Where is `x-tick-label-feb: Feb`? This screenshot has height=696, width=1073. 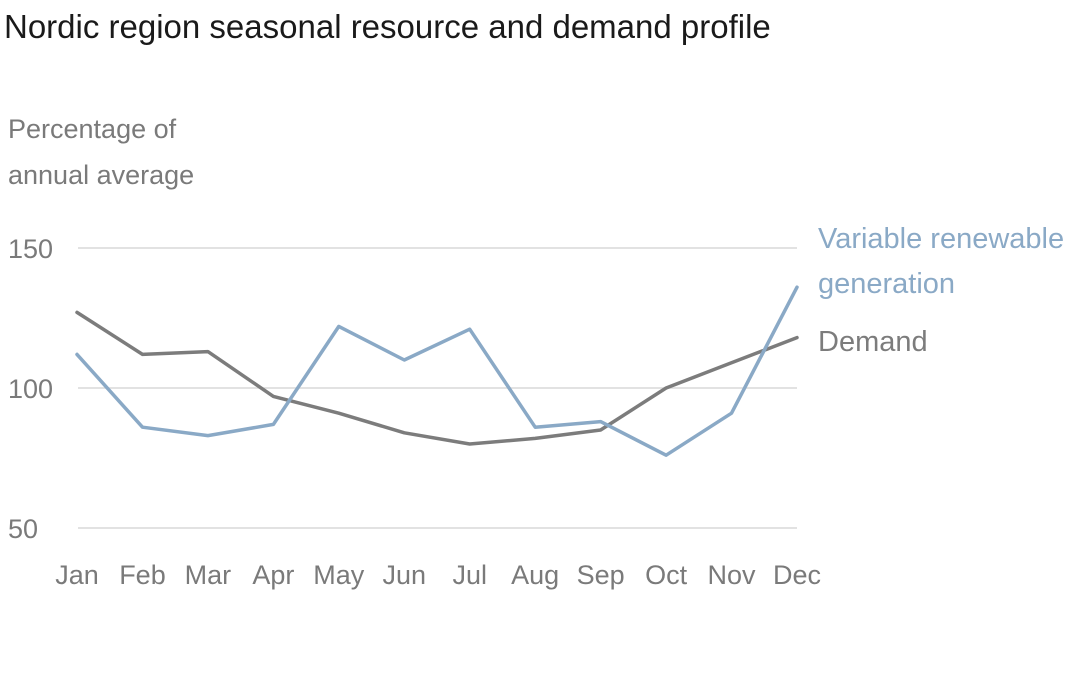
x-tick-label-feb: Feb is located at coordinates (142, 575).